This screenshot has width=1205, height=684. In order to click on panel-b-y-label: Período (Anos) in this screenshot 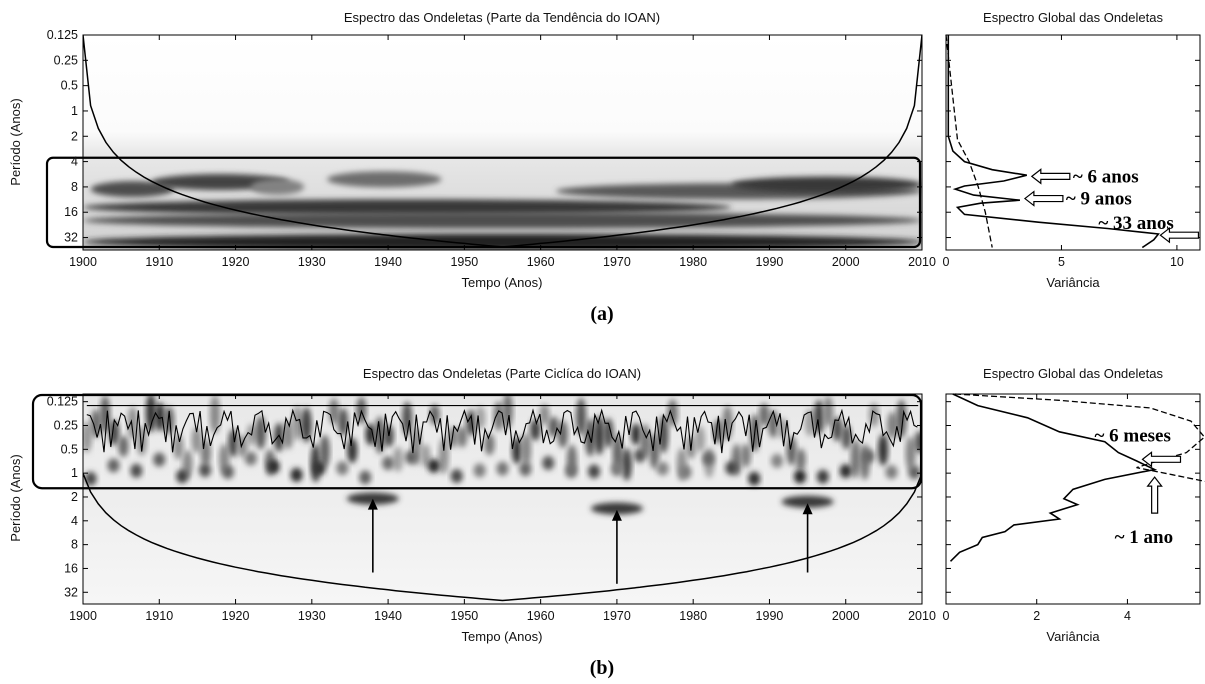, I will do `click(15, 497)`.